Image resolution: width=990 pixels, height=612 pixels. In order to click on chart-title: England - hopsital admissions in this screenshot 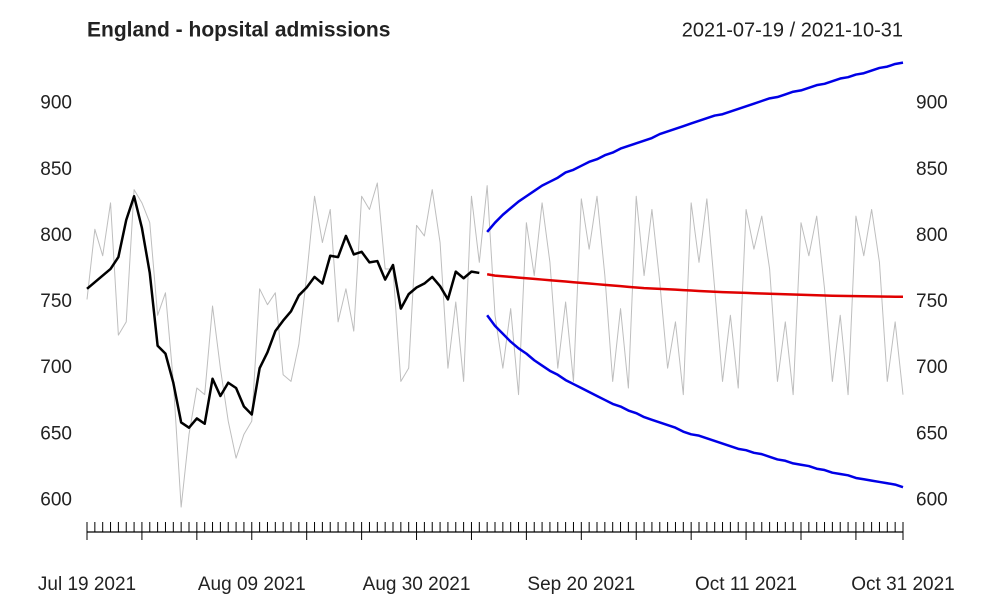, I will do `click(238, 30)`.